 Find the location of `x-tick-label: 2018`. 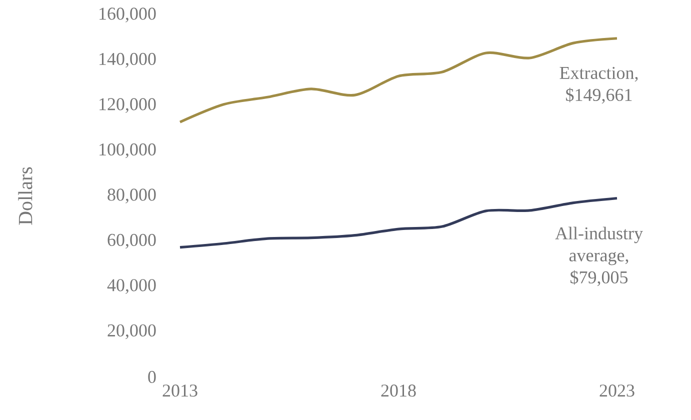

x-tick-label: 2018 is located at coordinates (398, 390).